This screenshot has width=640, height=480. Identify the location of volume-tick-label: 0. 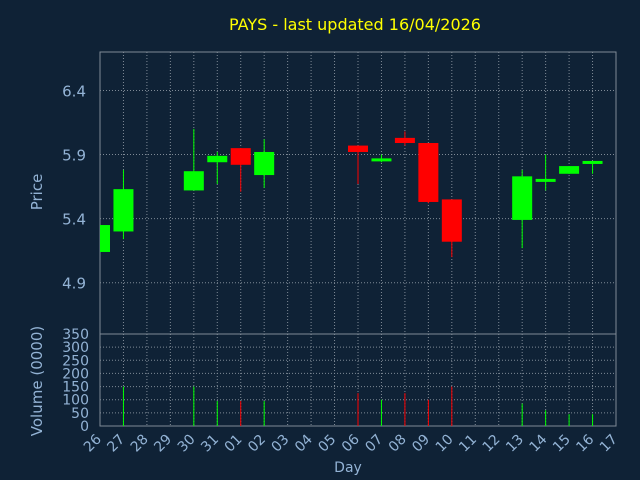
(84, 427).